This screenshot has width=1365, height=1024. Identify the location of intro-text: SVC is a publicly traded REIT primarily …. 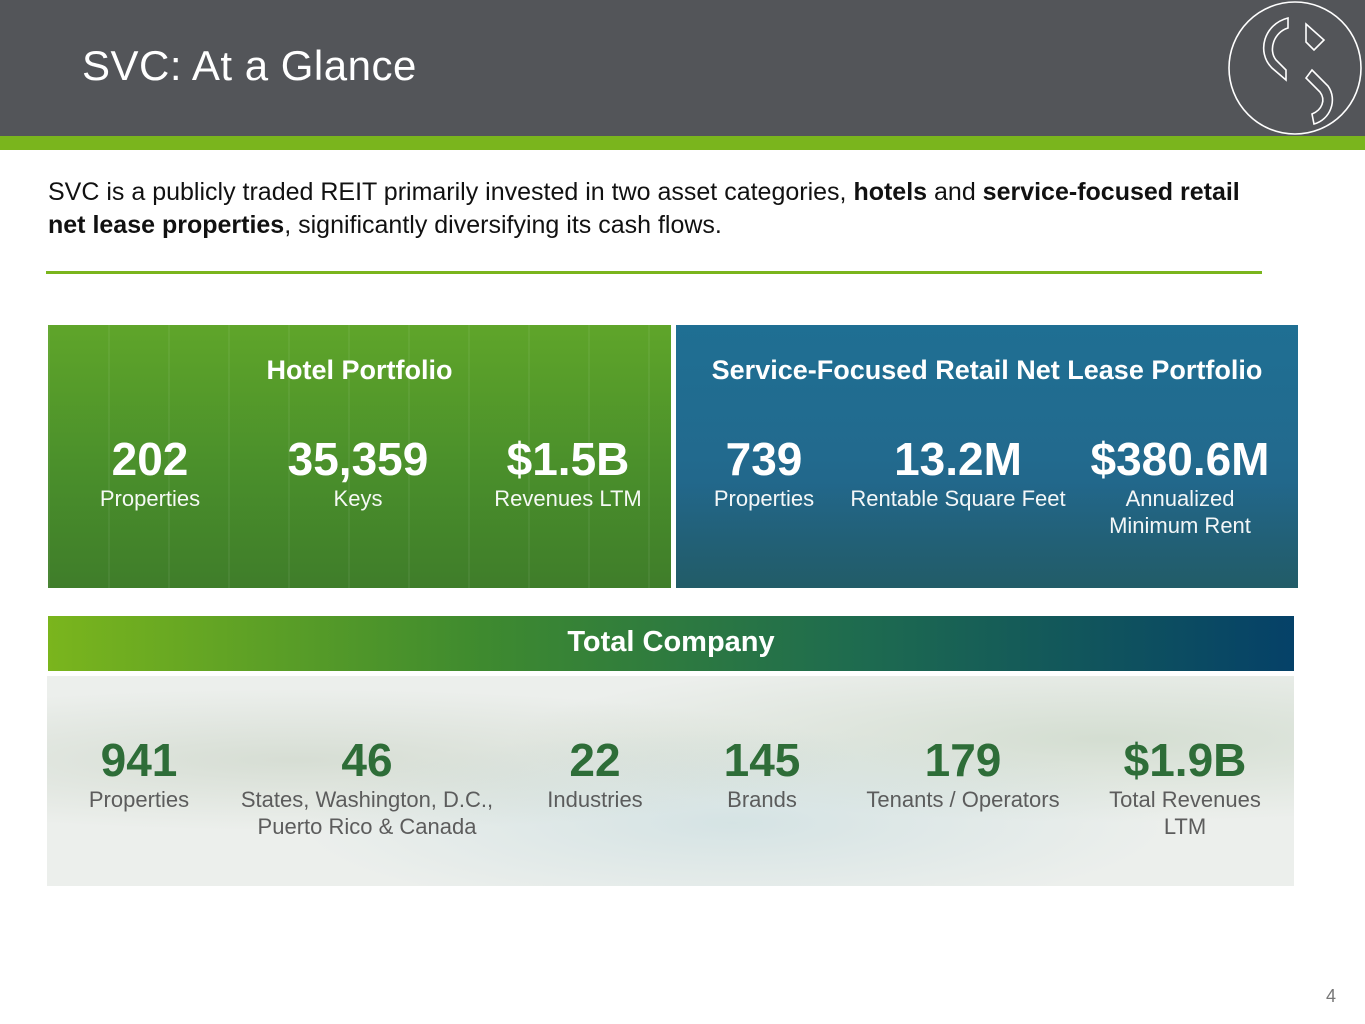
(644, 208).